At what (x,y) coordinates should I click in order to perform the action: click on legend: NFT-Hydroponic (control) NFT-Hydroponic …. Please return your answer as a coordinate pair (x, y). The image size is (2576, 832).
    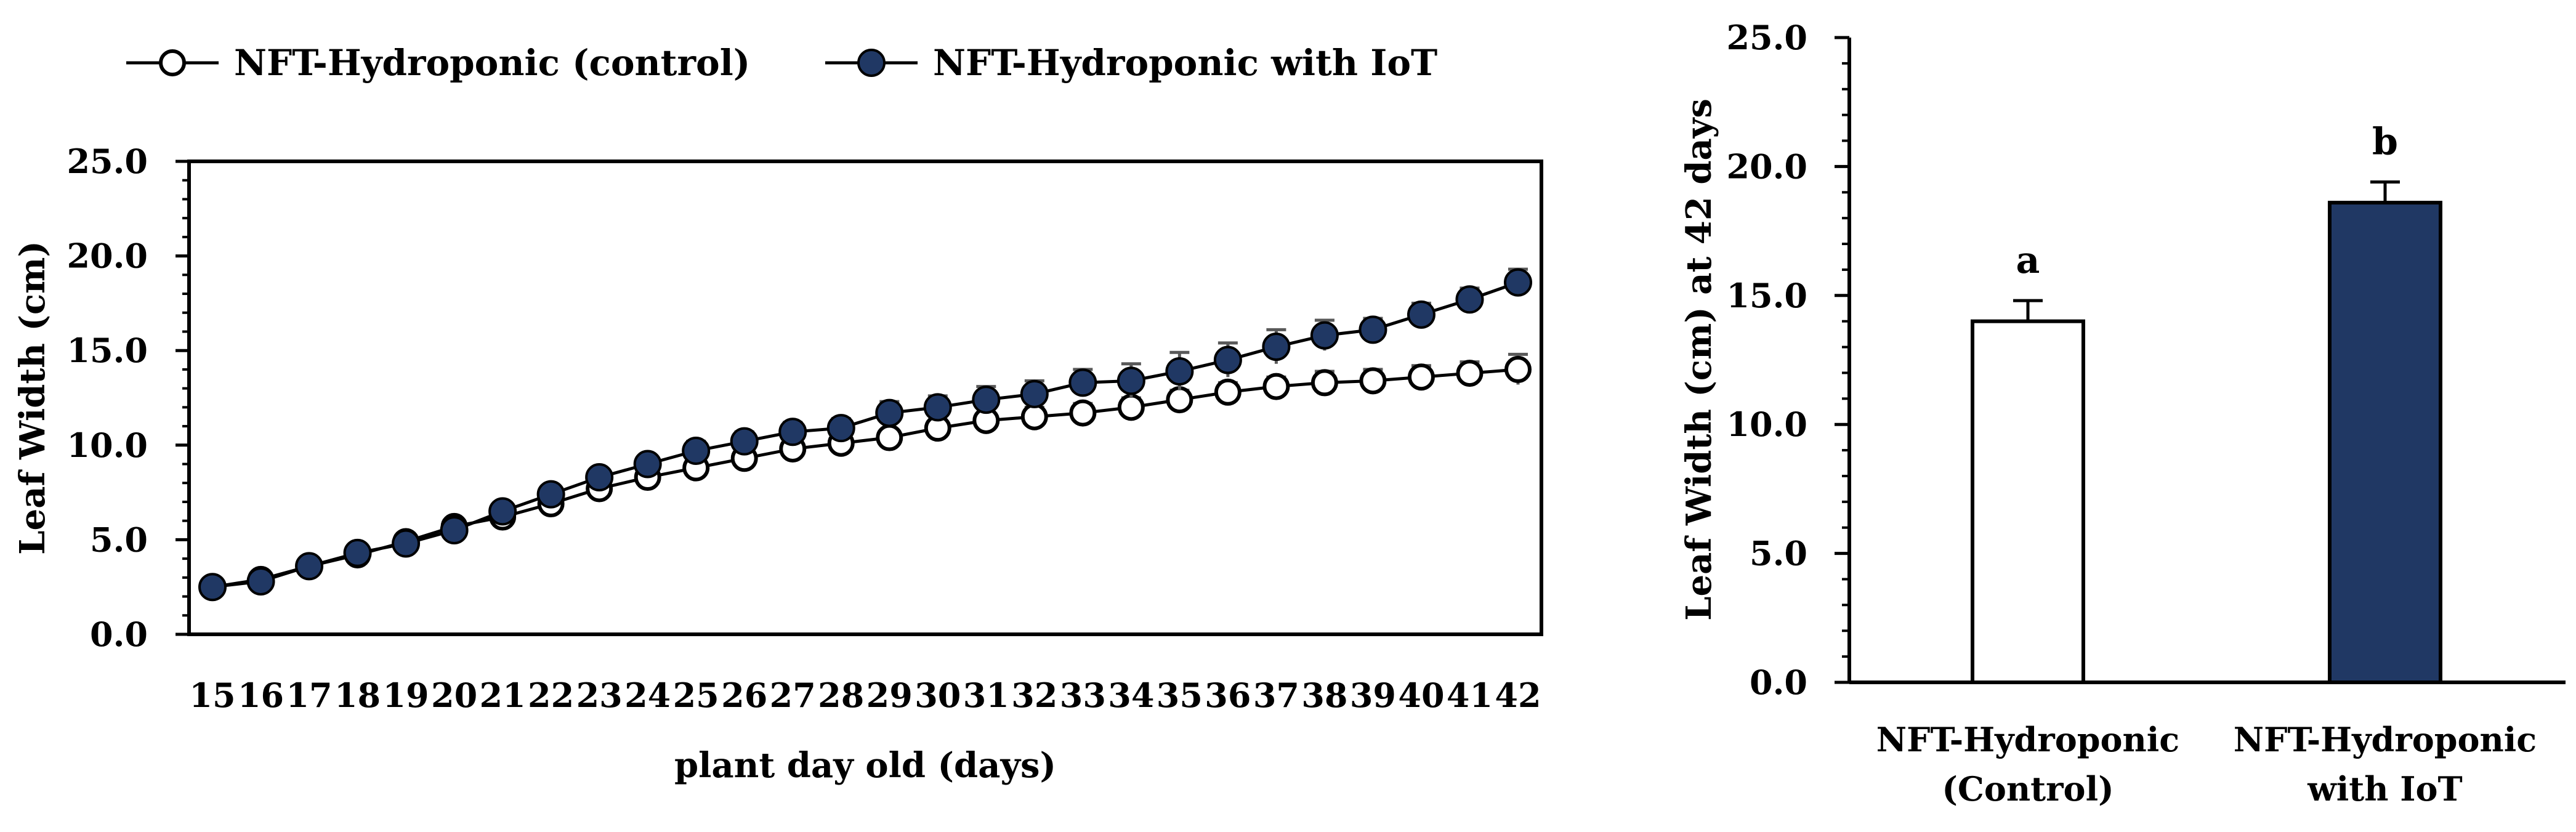
    Looking at the image, I should click on (781, 63).